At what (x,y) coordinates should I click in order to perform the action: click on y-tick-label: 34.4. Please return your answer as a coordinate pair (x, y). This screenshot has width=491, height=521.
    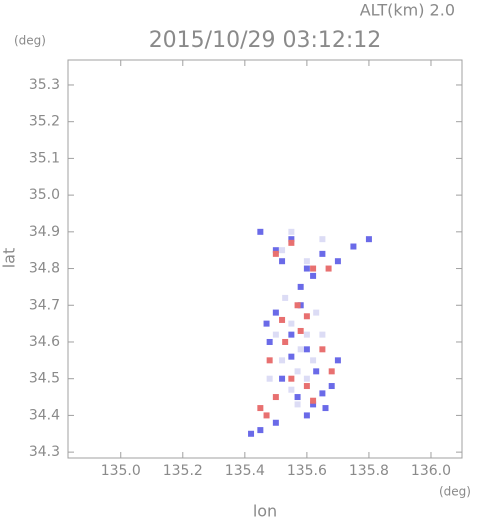
    Looking at the image, I should click on (44, 415).